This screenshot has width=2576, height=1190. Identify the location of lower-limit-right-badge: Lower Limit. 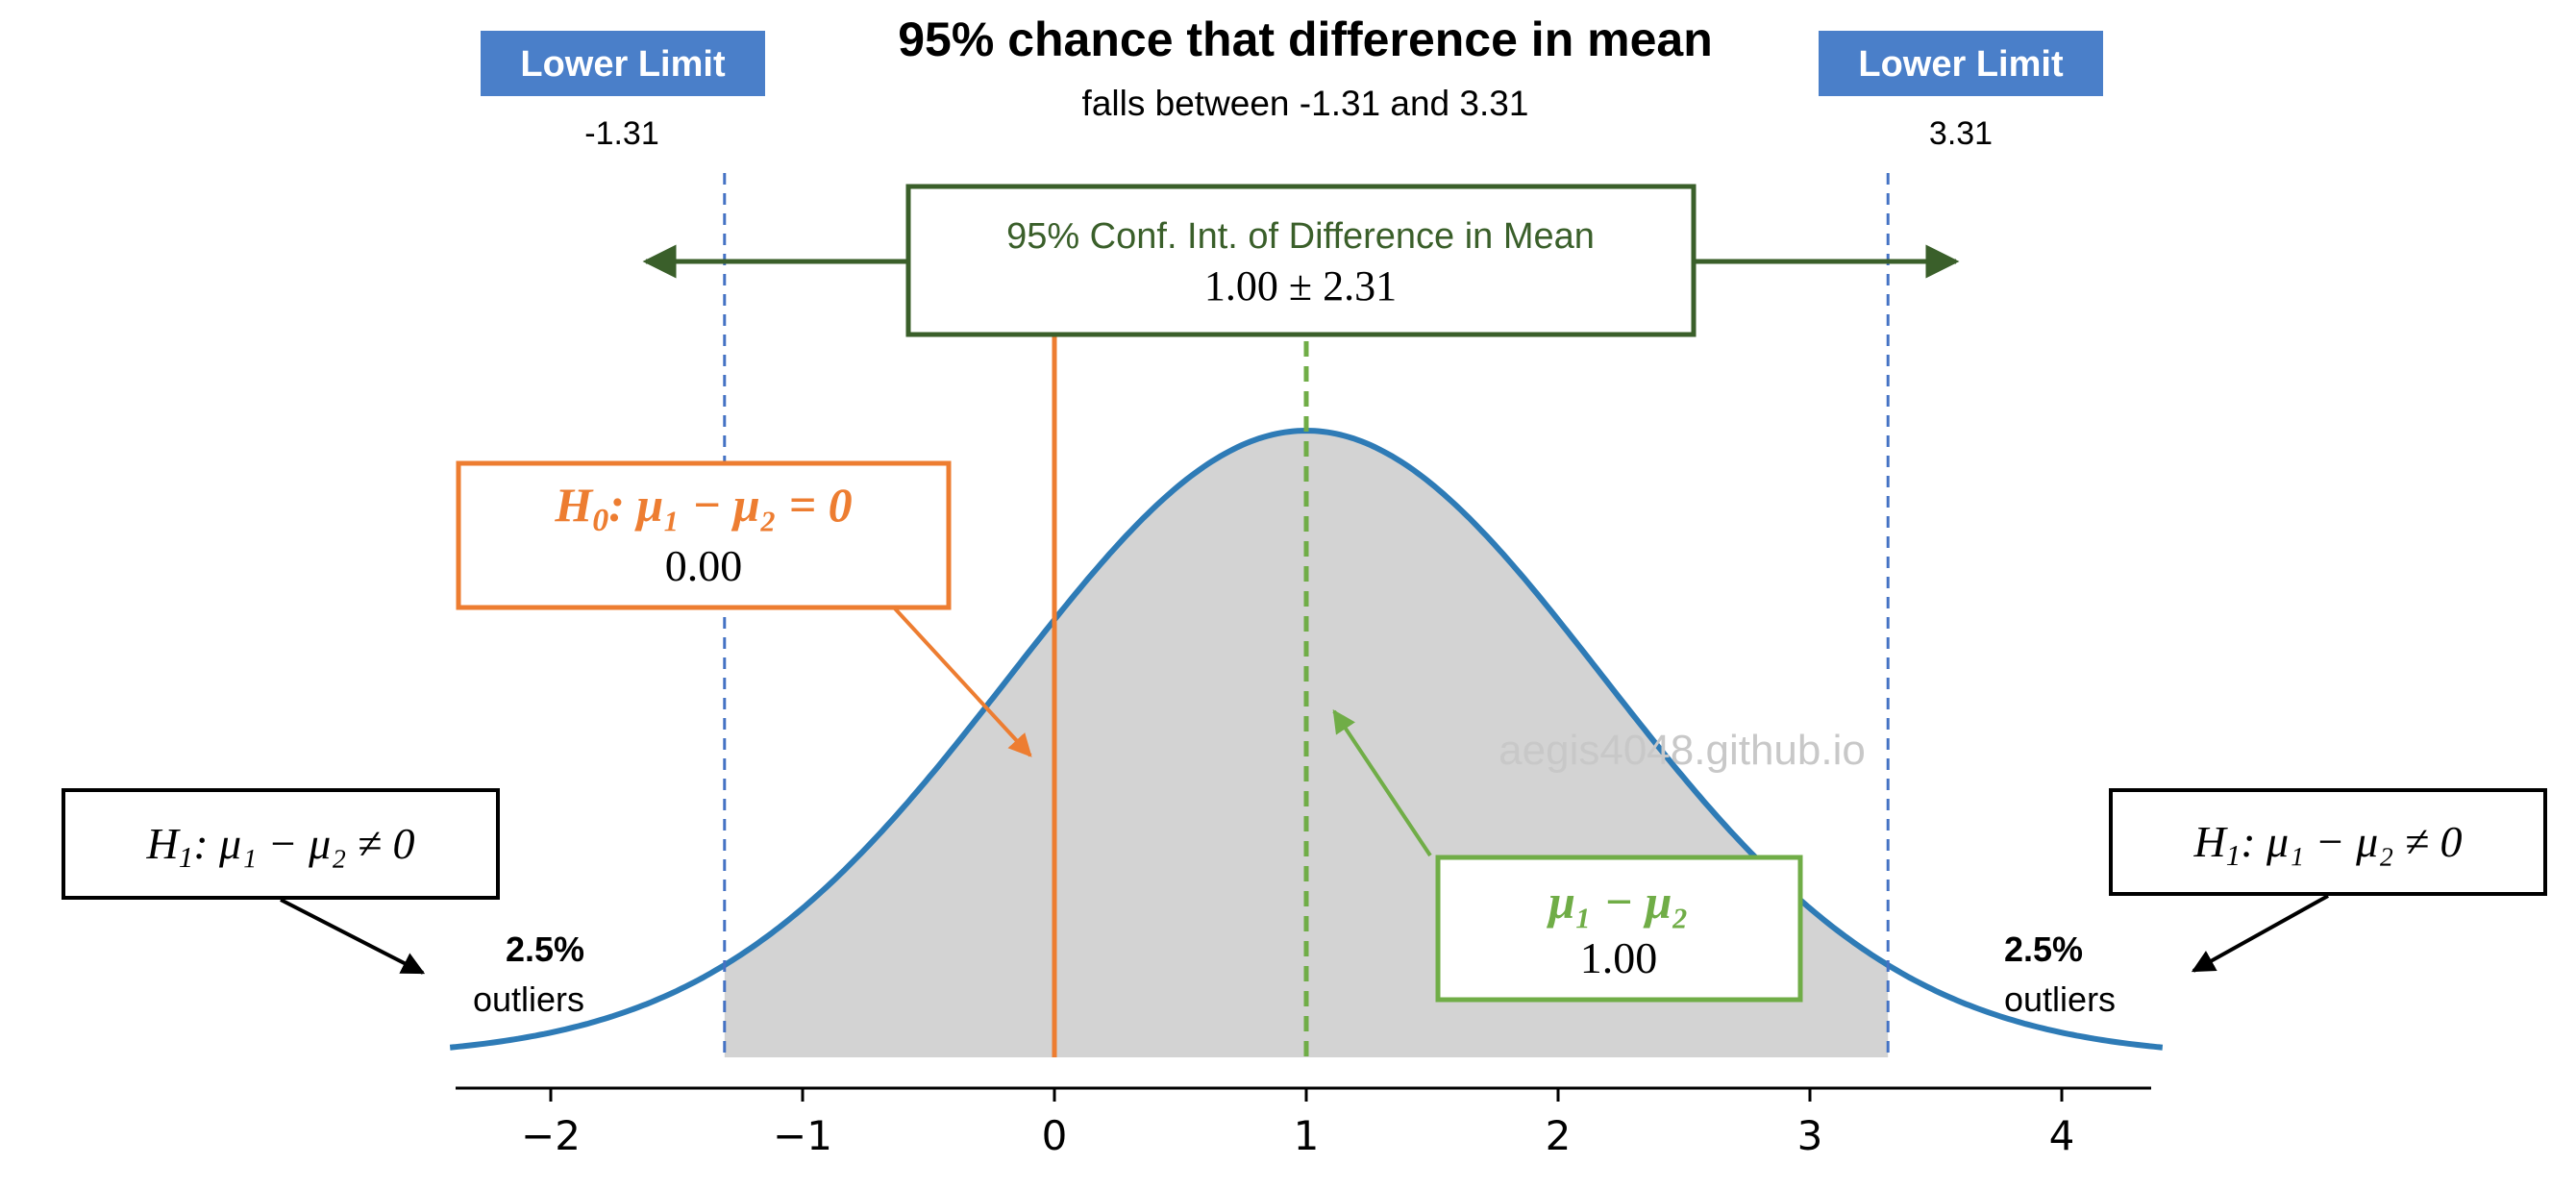
(1961, 64).